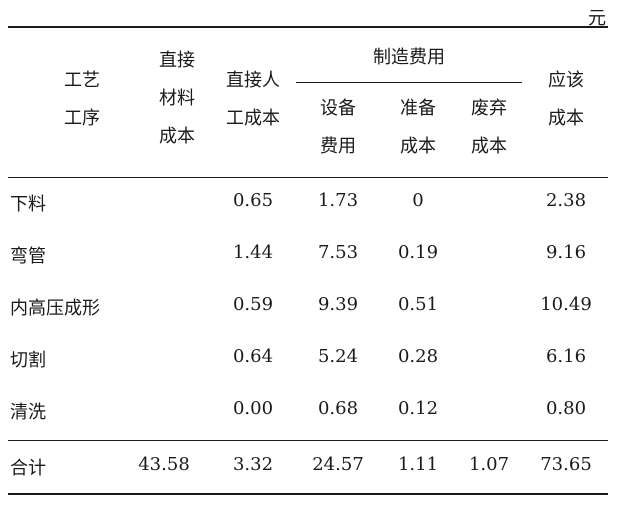  What do you see at coordinates (82, 99) in the screenshot?
I see `header-process: 工艺 工序` at bounding box center [82, 99].